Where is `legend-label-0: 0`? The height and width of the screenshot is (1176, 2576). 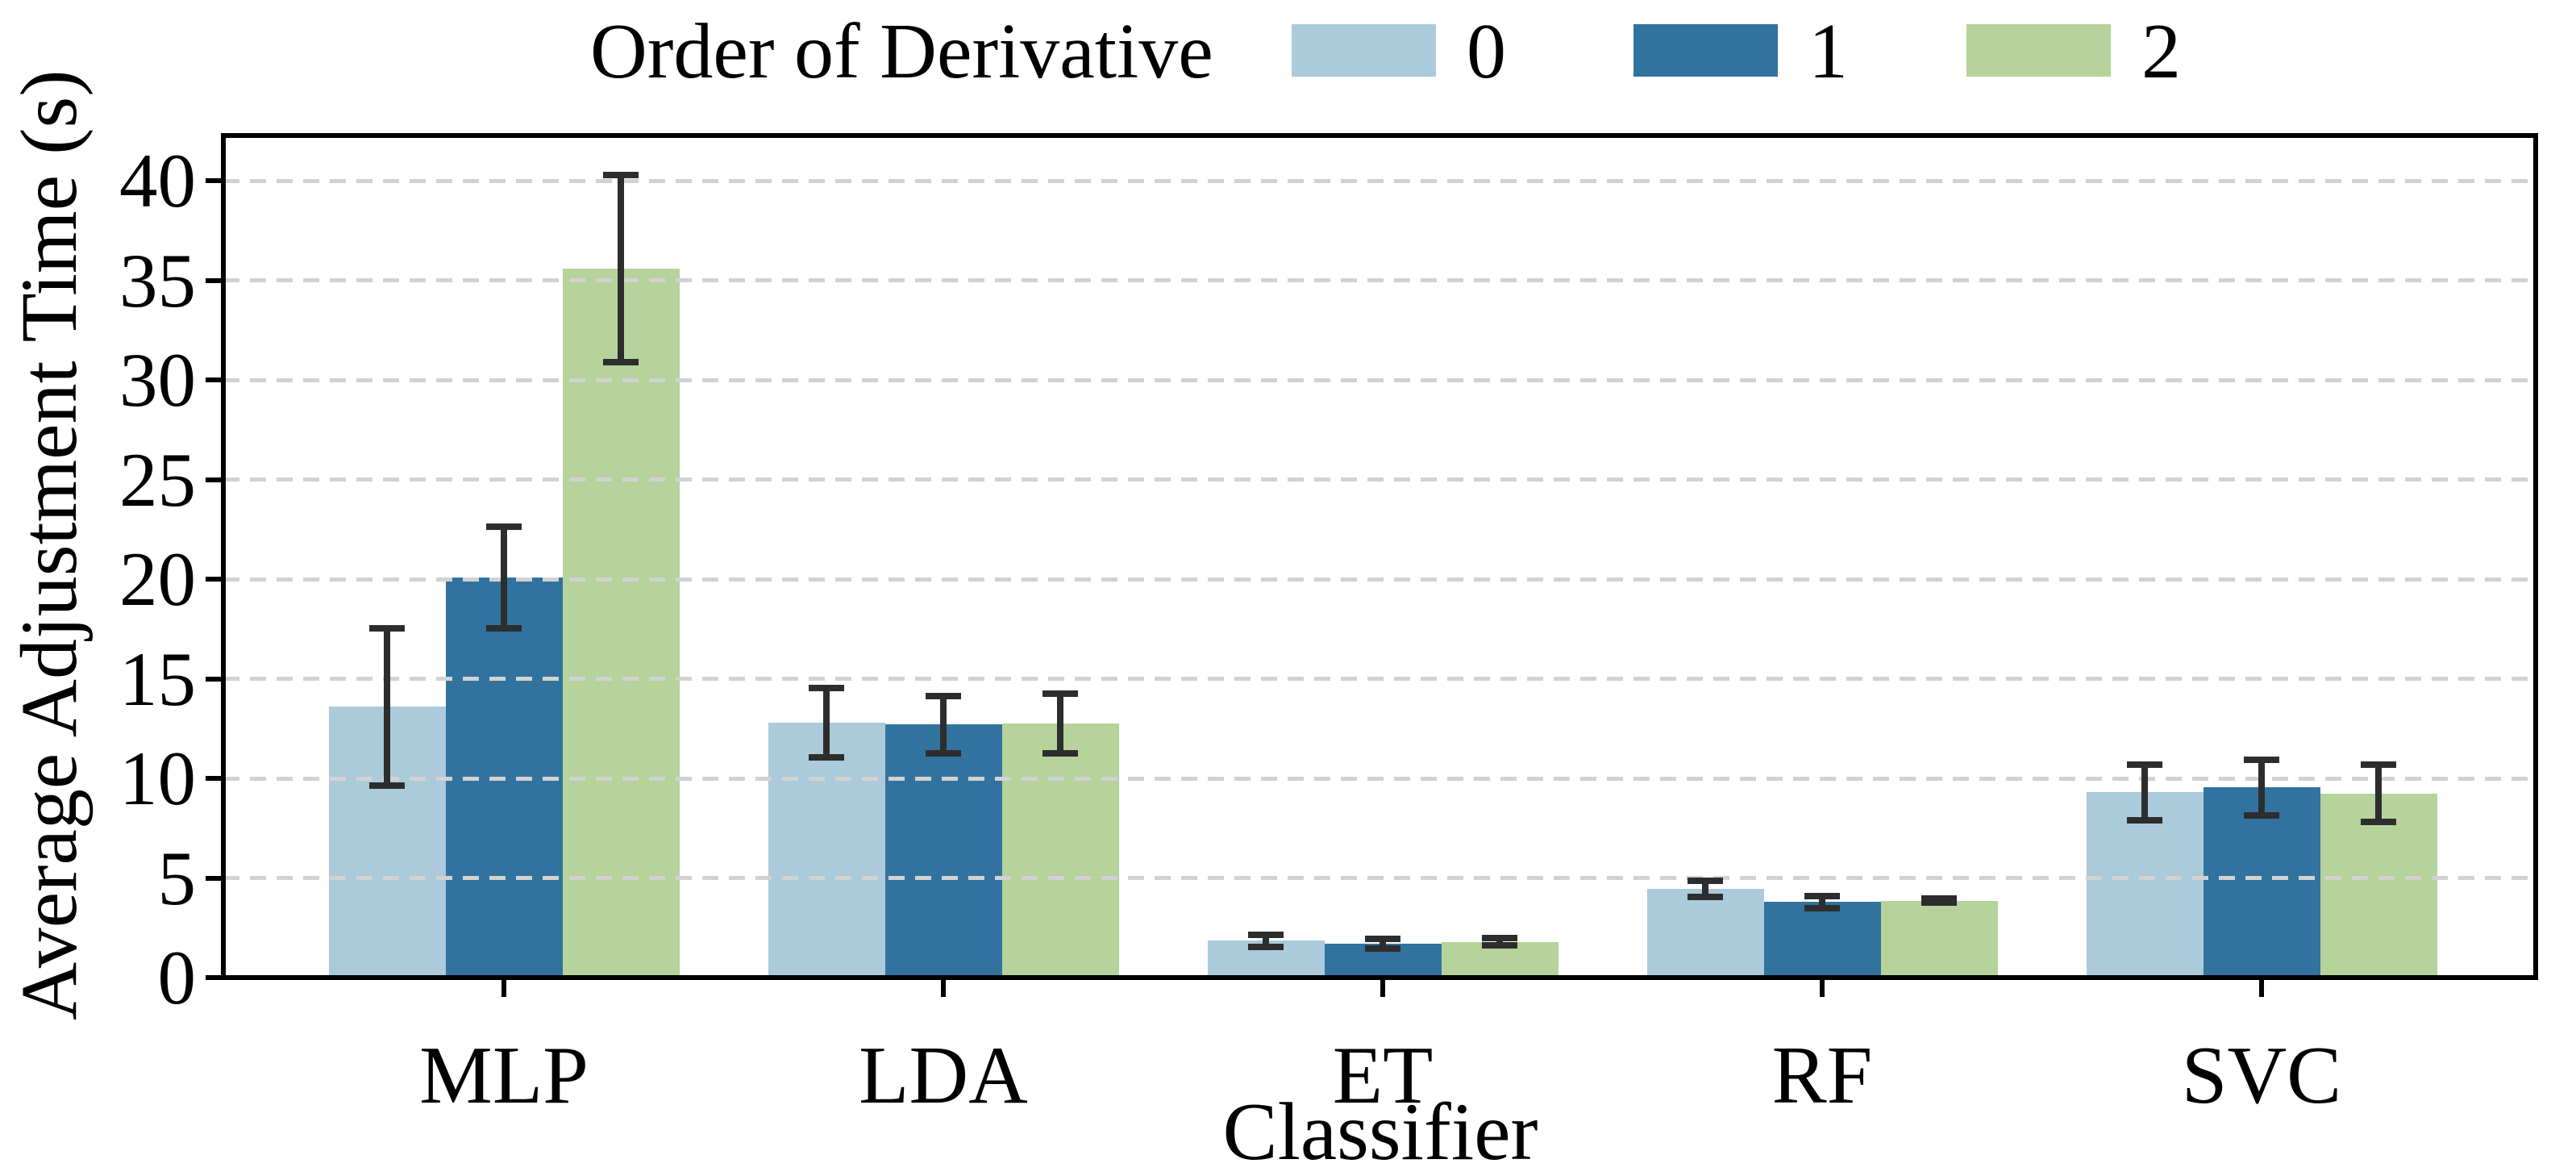 legend-label-0: 0 is located at coordinates (1486, 52).